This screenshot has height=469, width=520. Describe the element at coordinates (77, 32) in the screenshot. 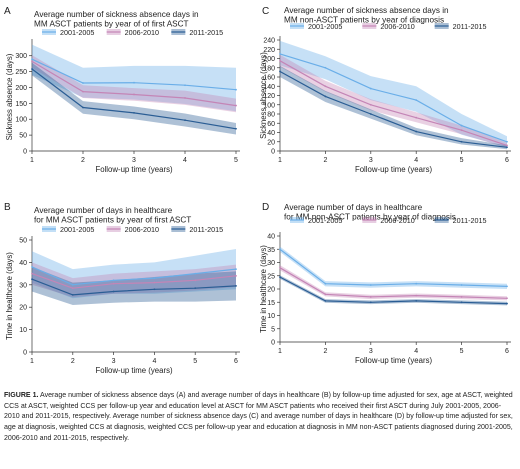

I see `legend-label-a-2001-2005: 2001-2005` at that location.